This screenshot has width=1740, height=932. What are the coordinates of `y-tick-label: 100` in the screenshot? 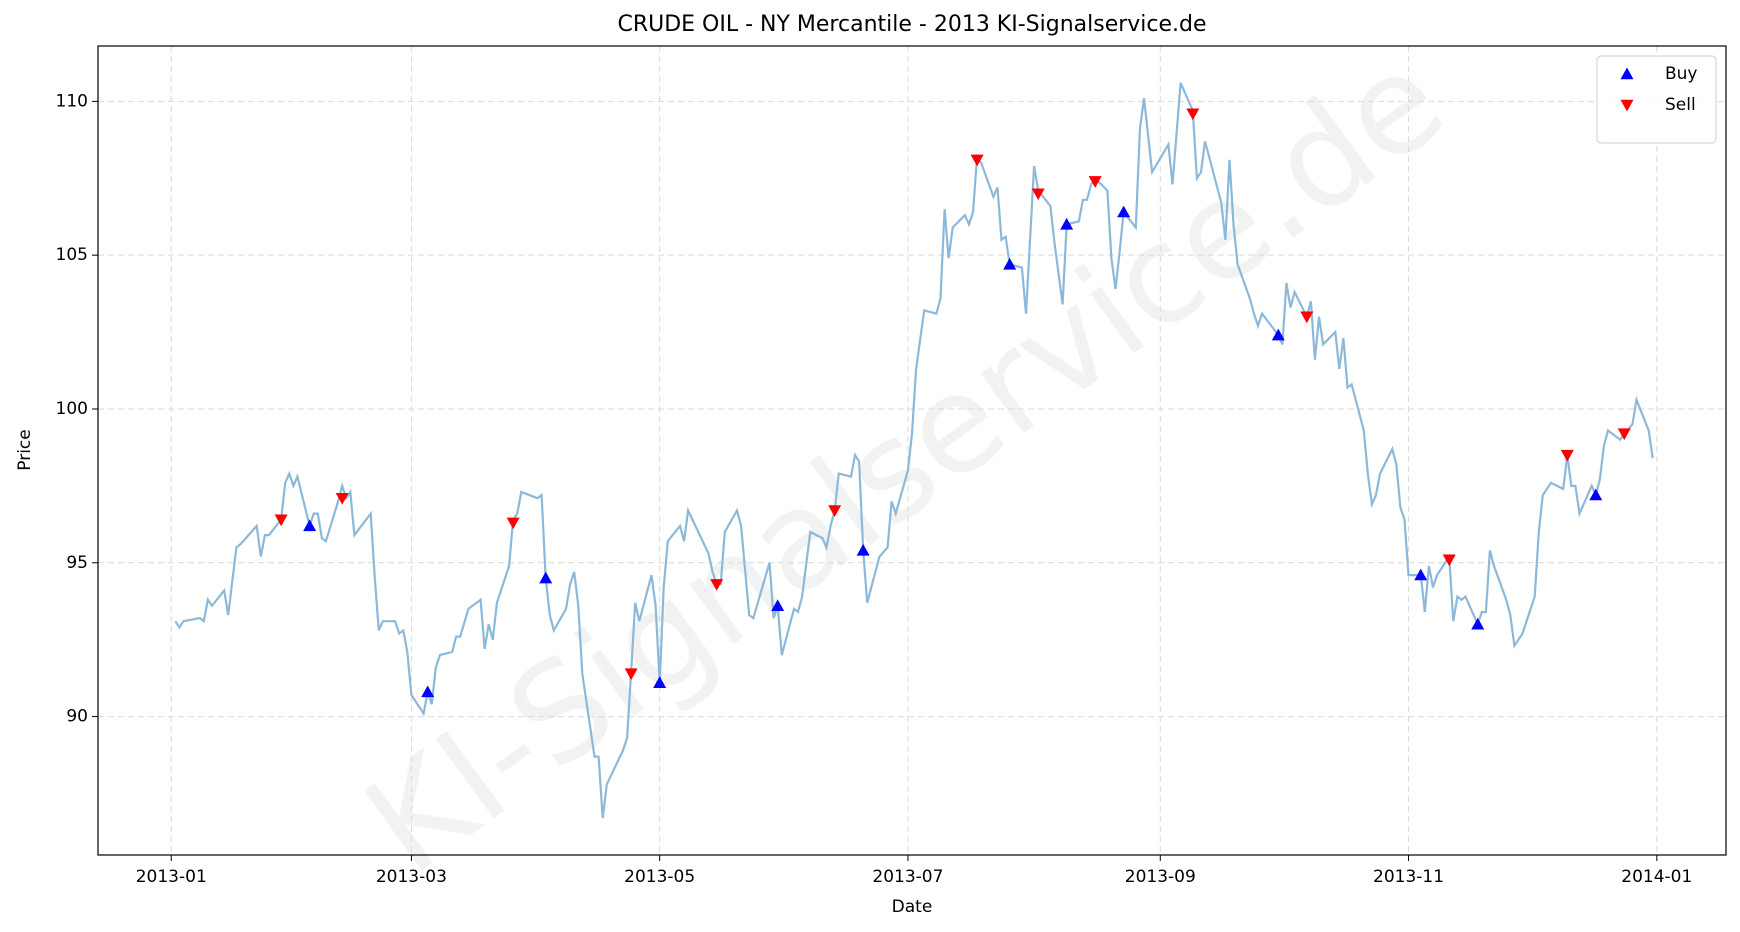 It's located at (72, 409).